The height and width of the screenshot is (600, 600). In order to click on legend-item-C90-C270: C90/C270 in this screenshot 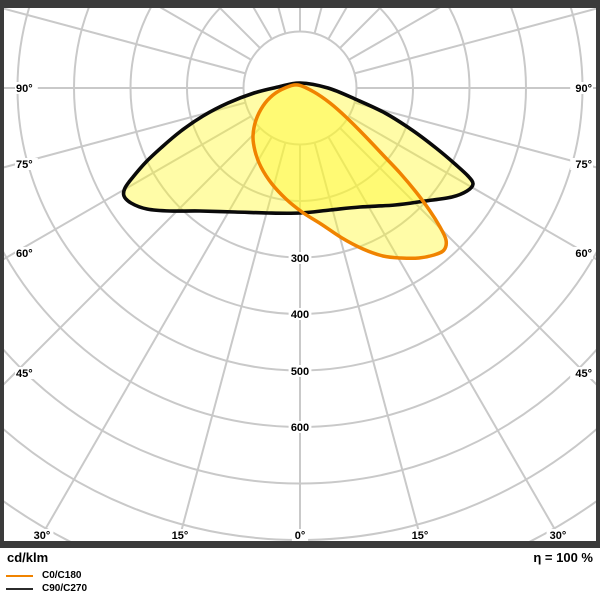, I will do `click(300, 588)`.